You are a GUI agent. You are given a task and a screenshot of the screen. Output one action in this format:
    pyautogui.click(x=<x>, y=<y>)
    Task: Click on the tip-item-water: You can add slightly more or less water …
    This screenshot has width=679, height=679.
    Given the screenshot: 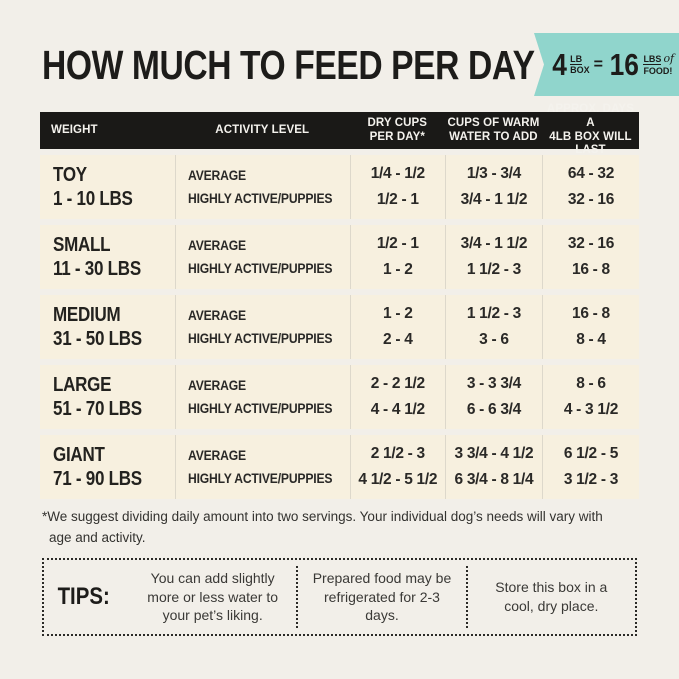 What is the action you would take?
    pyautogui.click(x=213, y=596)
    